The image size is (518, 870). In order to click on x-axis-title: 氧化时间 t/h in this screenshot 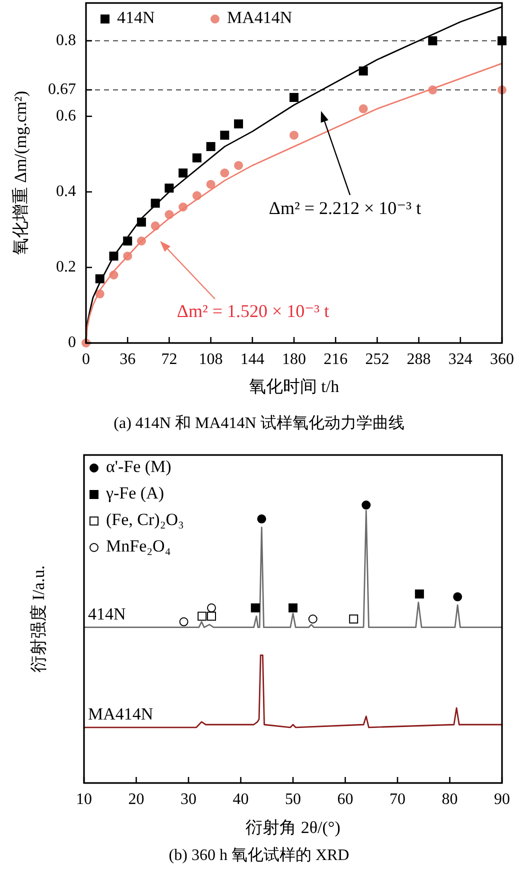, I will do `click(294, 386)`.